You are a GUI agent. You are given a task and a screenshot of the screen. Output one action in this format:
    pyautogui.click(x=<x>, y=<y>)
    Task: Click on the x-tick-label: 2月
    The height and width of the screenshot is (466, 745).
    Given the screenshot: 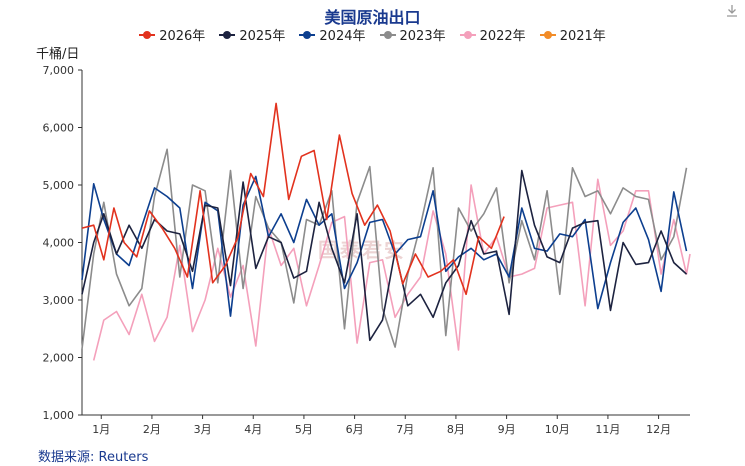 What is the action you would take?
    pyautogui.click(x=152, y=429)
    